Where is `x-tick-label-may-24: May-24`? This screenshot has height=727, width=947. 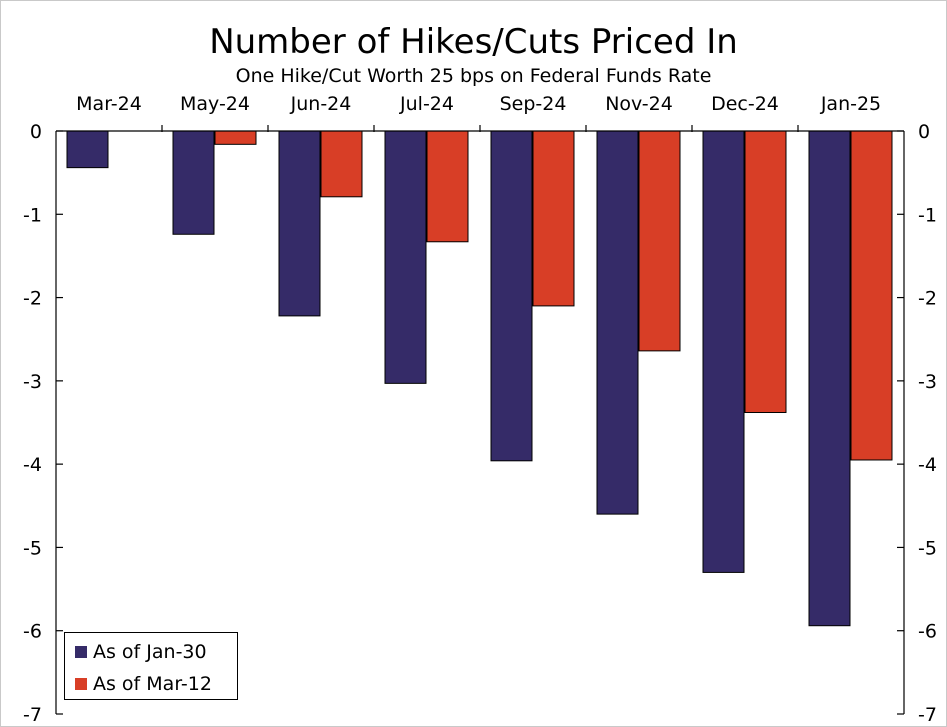 x-tick-label-may-24: May-24 is located at coordinates (215, 104).